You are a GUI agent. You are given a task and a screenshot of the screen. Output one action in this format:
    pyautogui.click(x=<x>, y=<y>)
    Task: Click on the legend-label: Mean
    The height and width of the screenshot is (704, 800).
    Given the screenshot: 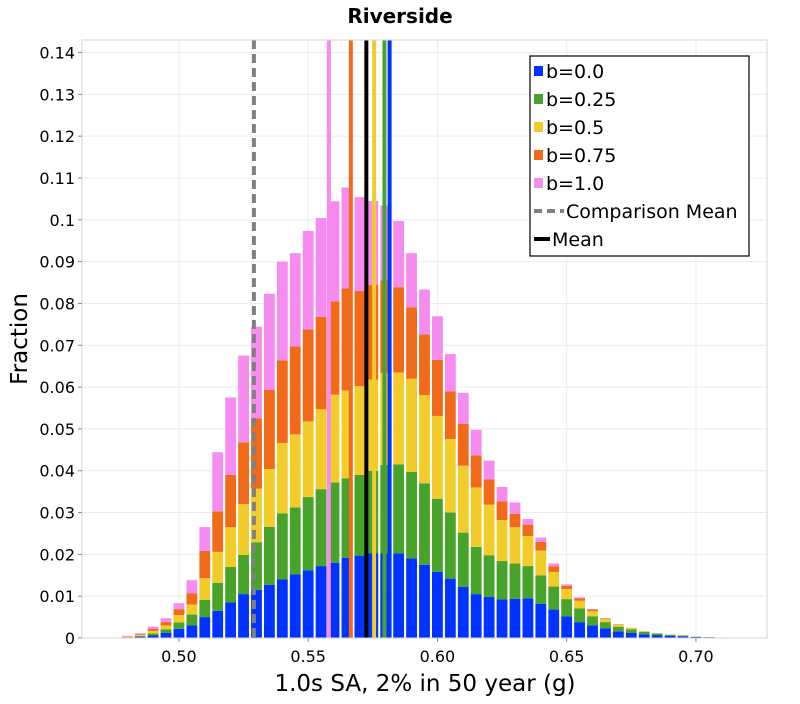 What is the action you would take?
    pyautogui.click(x=578, y=240)
    